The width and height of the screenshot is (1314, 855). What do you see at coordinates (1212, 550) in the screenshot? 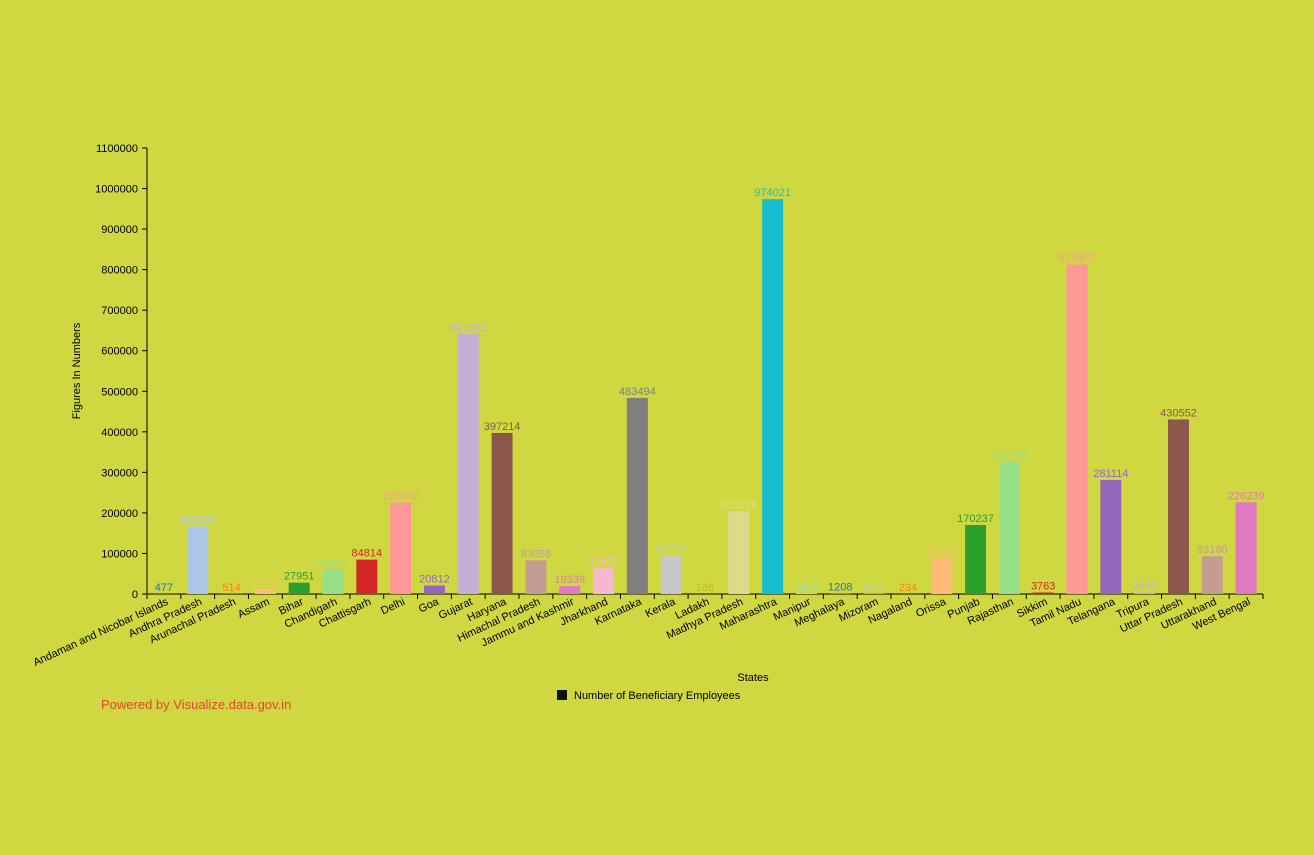
I see `data-label: 93180` at bounding box center [1212, 550].